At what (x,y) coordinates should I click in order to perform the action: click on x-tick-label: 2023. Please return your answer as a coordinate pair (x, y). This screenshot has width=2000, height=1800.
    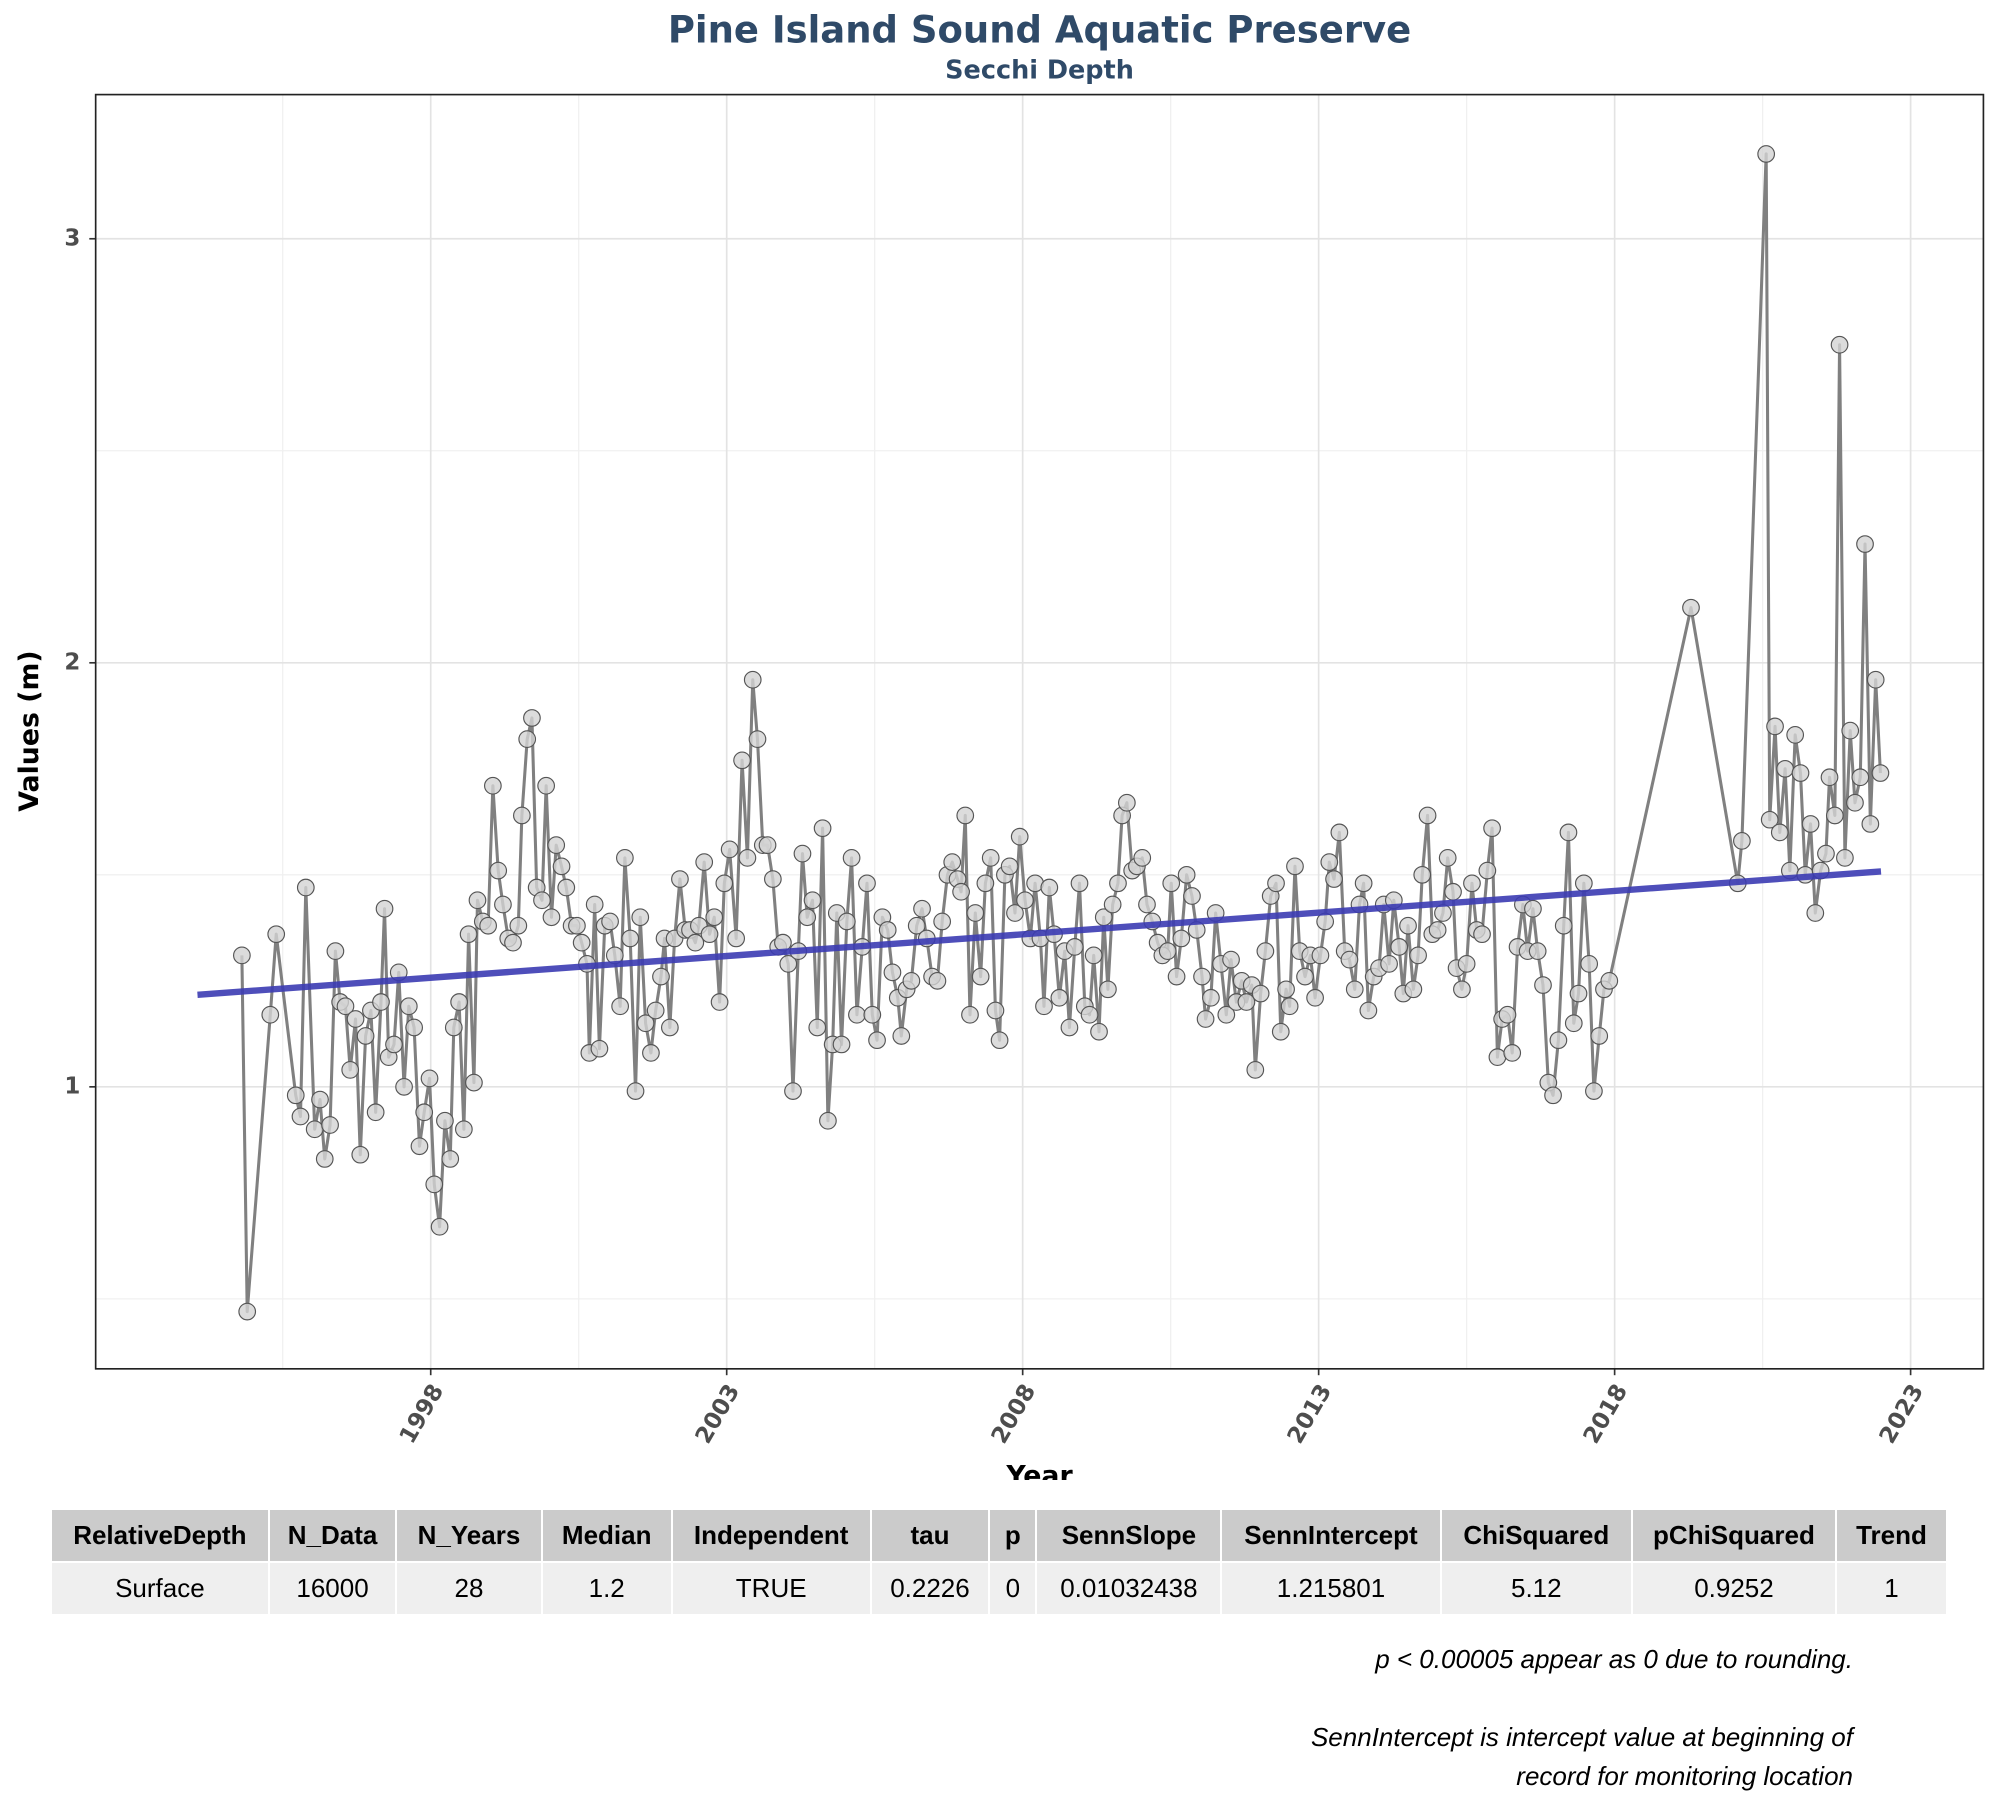
    Looking at the image, I should click on (1902, 1414).